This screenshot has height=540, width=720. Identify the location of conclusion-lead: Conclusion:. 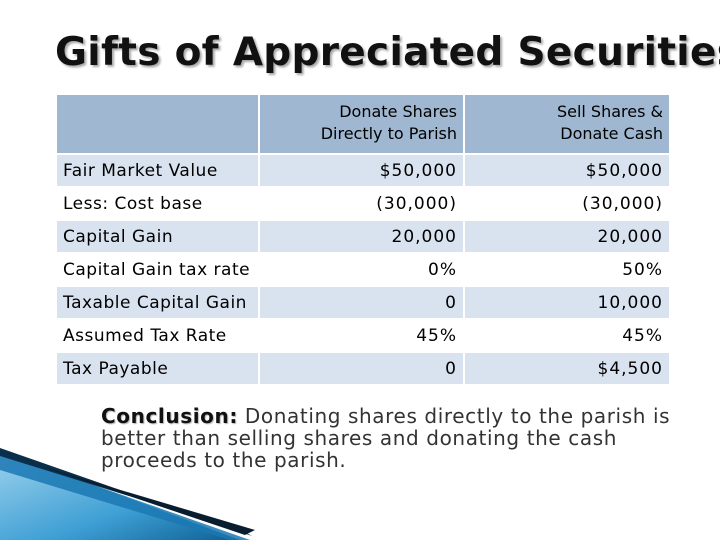
(169, 416).